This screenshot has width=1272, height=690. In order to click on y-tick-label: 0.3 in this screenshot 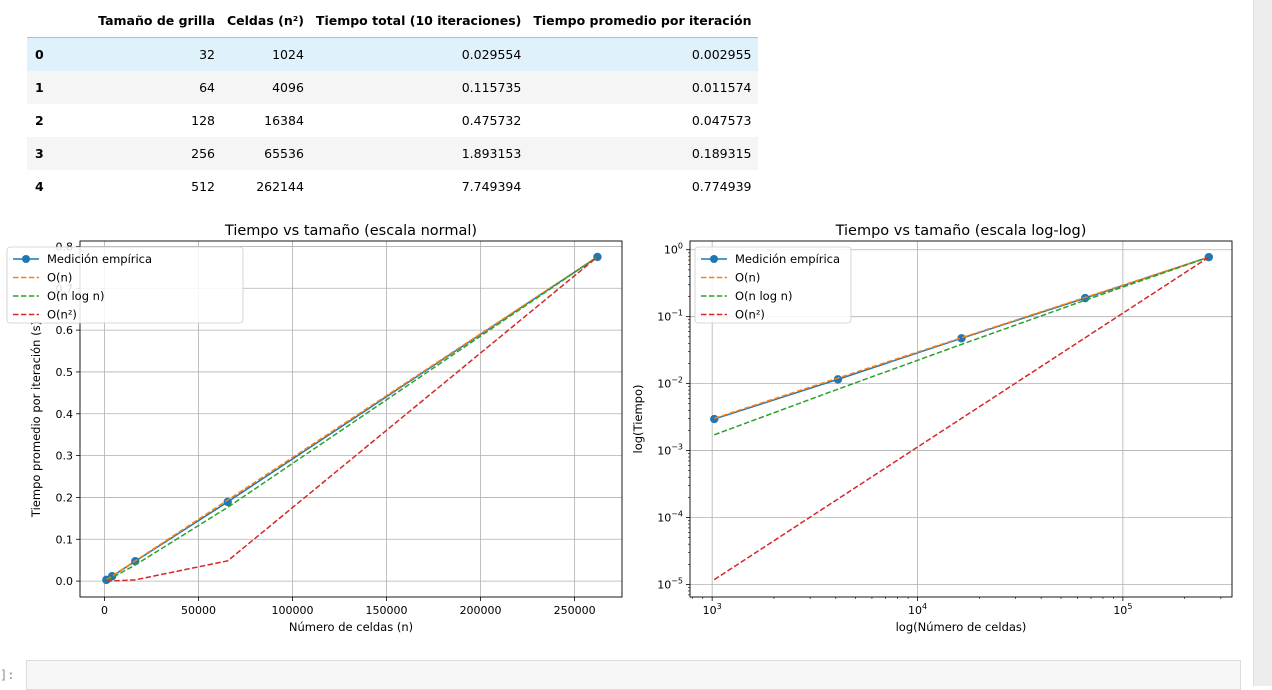, I will do `click(65, 456)`.